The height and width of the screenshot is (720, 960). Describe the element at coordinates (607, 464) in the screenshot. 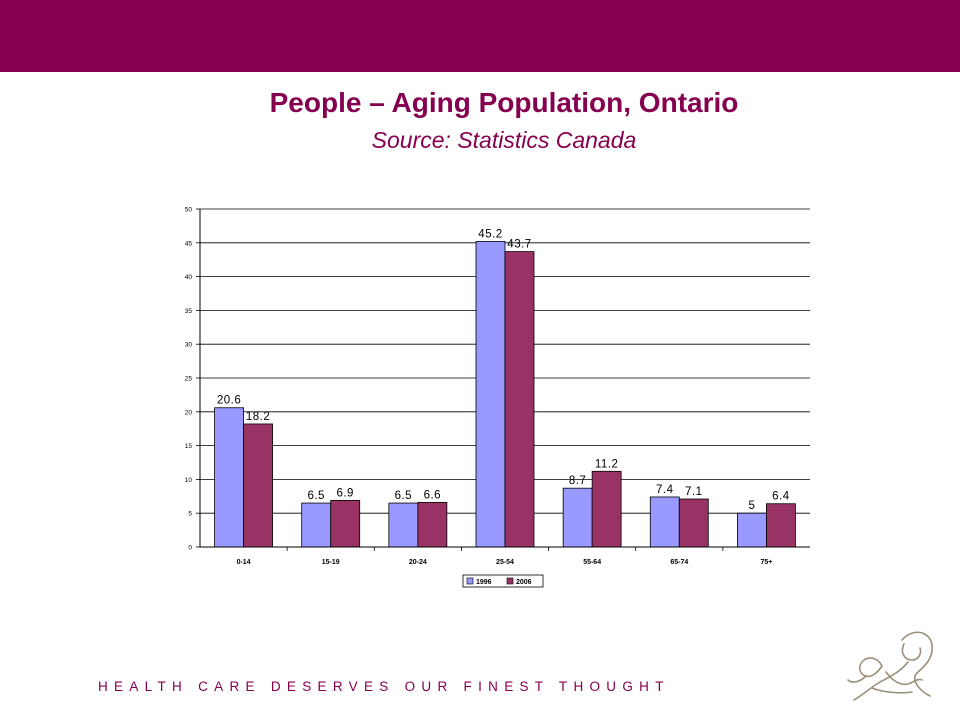

I see `data-label: 11.2` at that location.